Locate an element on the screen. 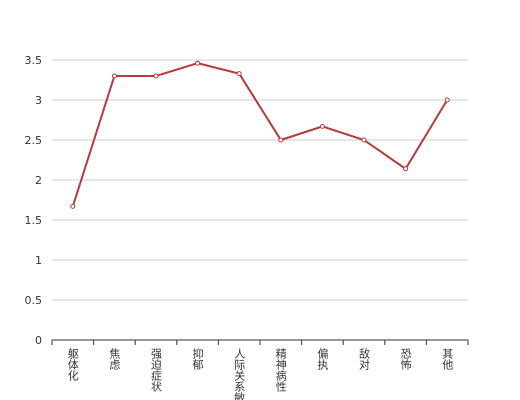 Image resolution: width=520 pixels, height=400 pixels. x-tick-label: 其他 is located at coordinates (447, 359).